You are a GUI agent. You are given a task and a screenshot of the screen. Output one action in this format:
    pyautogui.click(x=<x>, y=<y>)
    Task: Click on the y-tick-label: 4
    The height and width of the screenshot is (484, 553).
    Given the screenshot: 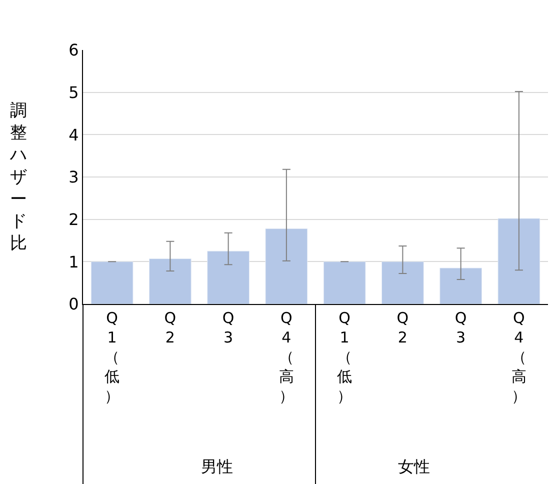 What is the action you would take?
    pyautogui.click(x=73, y=134)
    